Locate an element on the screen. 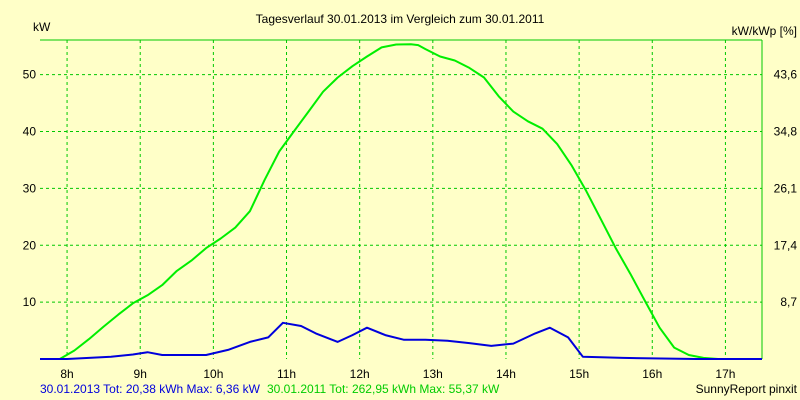 The width and height of the screenshot is (800, 400). x-tick-label-16h: 16h is located at coordinates (652, 374).